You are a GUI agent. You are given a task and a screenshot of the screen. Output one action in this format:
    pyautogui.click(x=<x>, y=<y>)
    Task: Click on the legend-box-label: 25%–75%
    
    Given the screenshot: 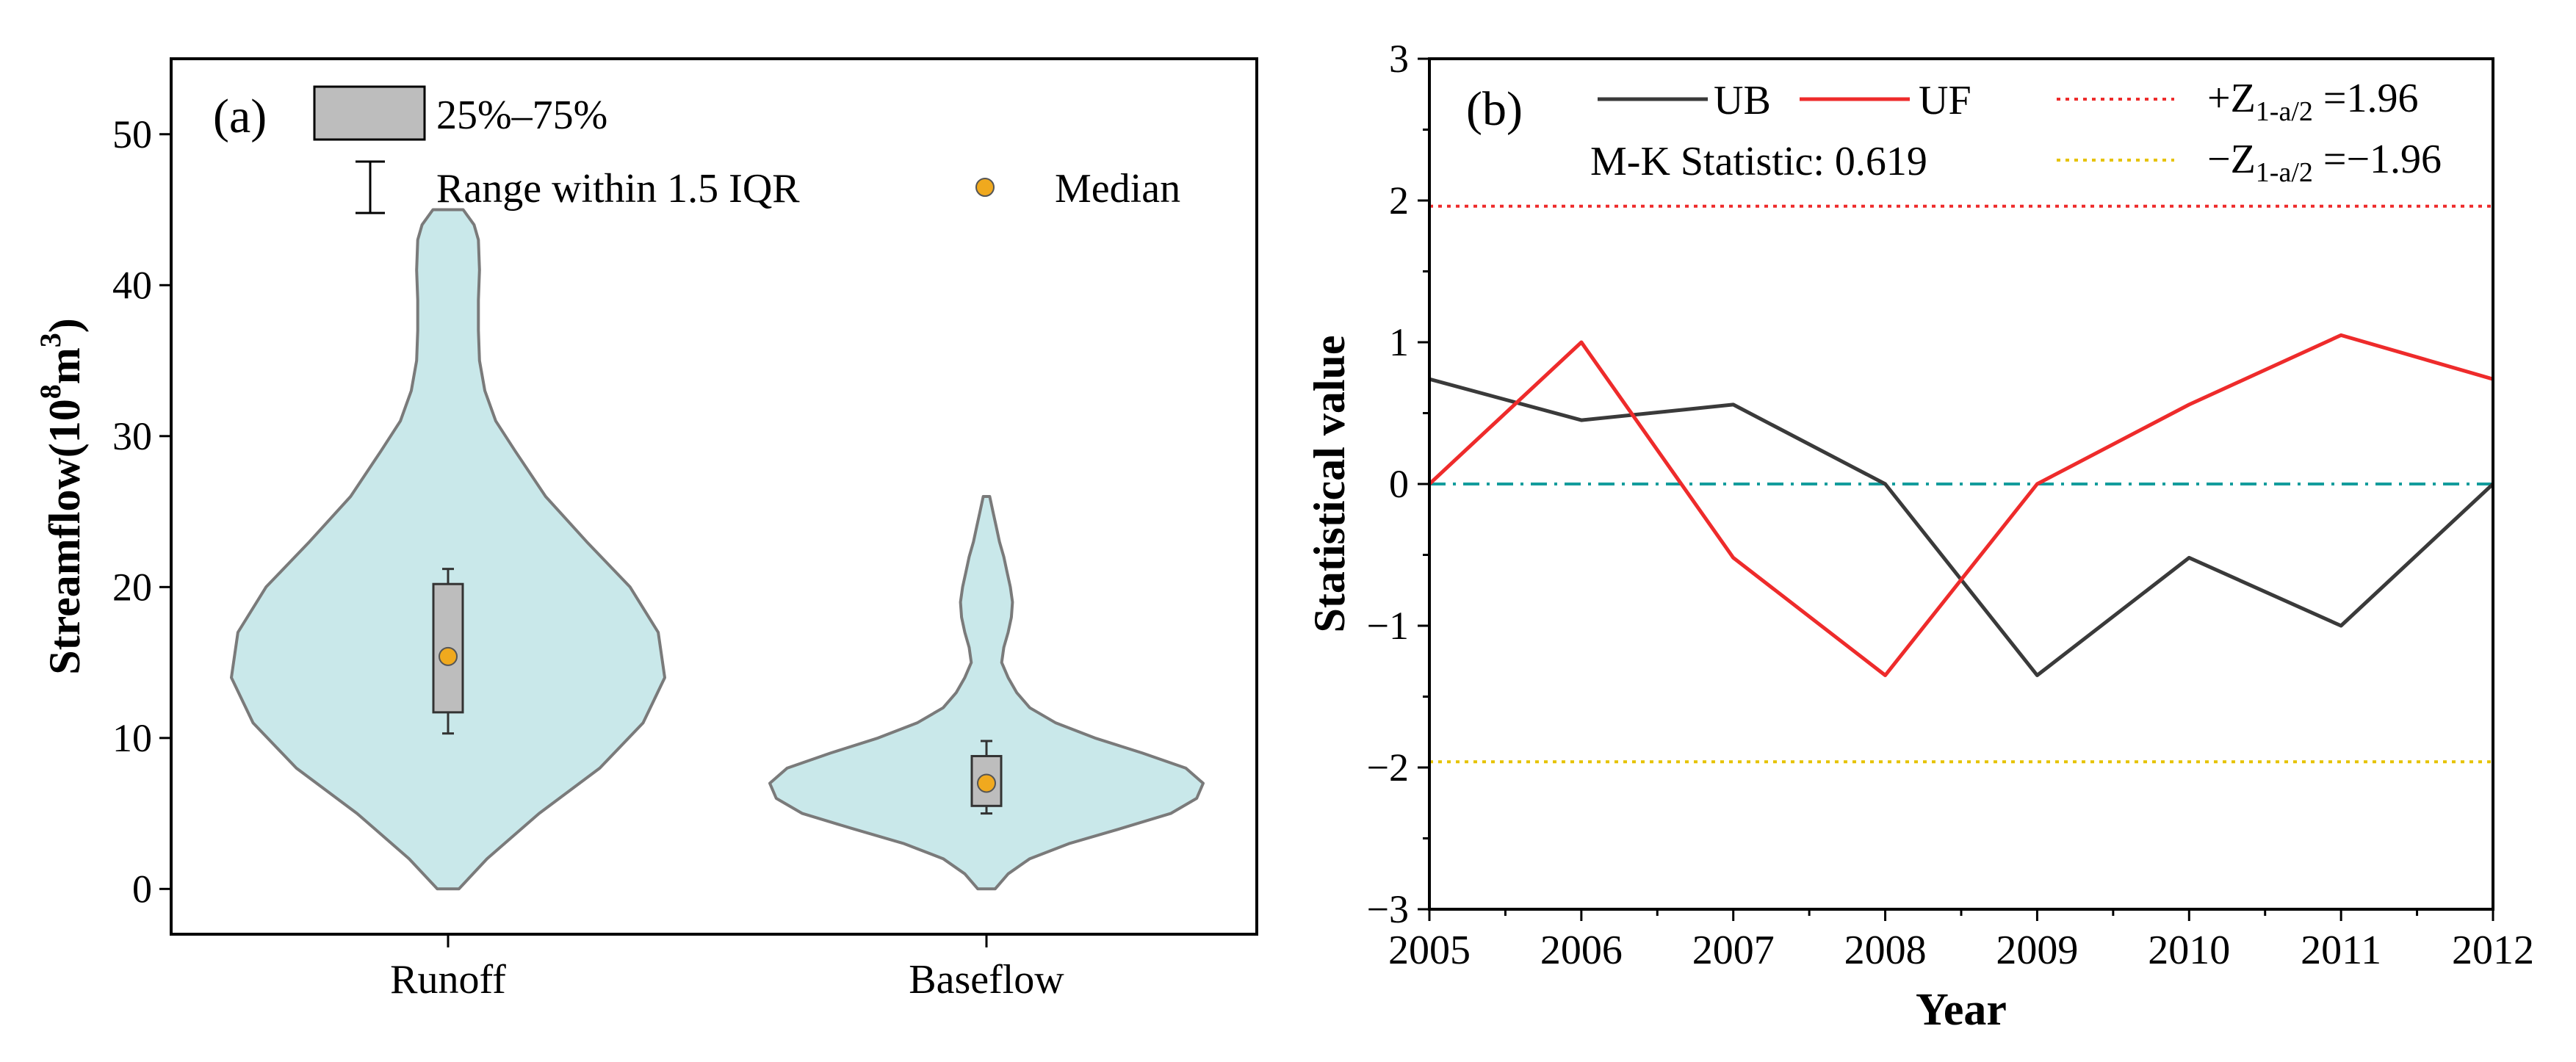 What is the action you would take?
    pyautogui.click(x=521, y=116)
    